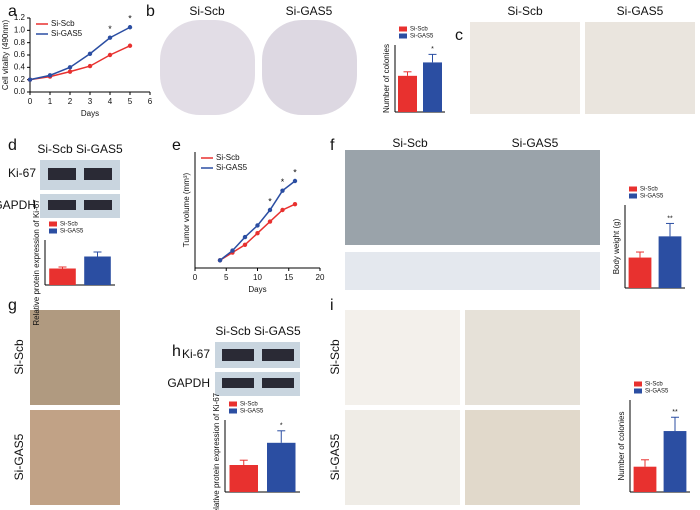 The image size is (700, 510). What do you see at coordinates (5, 55) in the screenshot?
I see `y-axis-label: Cell vitality (490nm)` at bounding box center [5, 55].